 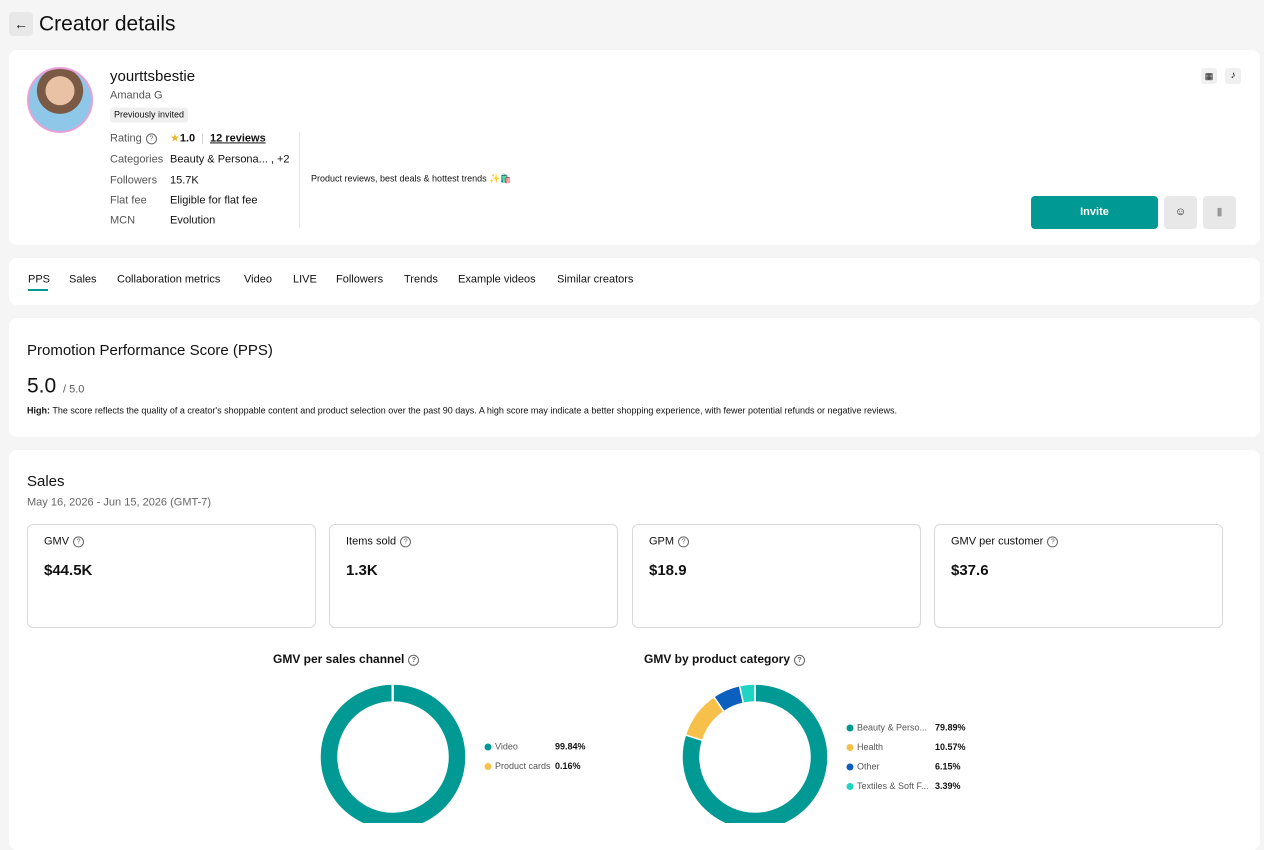 What do you see at coordinates (74, 389) in the screenshot?
I see `pps-max: / 5.0` at bounding box center [74, 389].